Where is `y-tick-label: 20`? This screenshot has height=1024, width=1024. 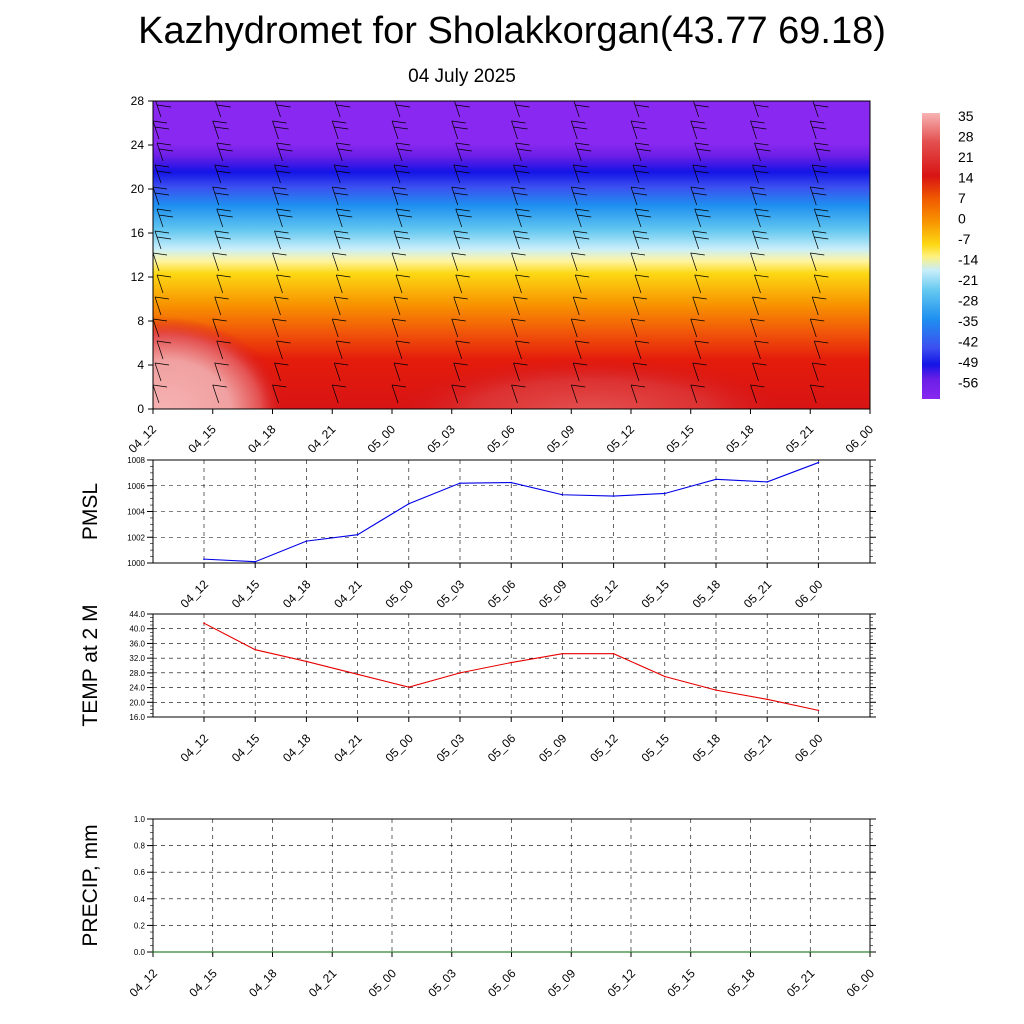 y-tick-label: 20 is located at coordinates (138, 189).